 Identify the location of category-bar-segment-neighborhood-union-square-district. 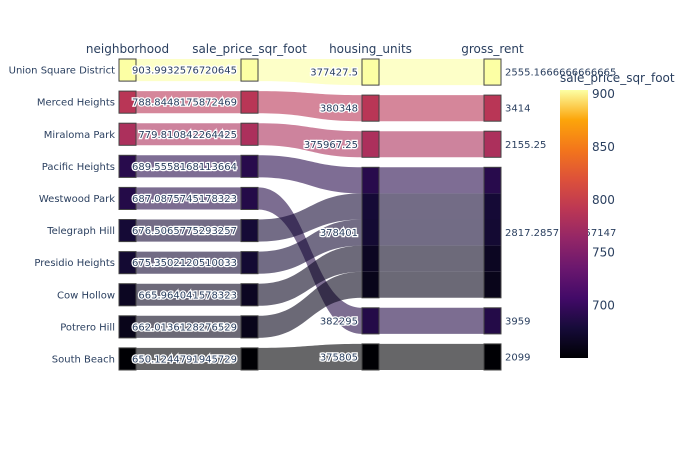
(127, 70).